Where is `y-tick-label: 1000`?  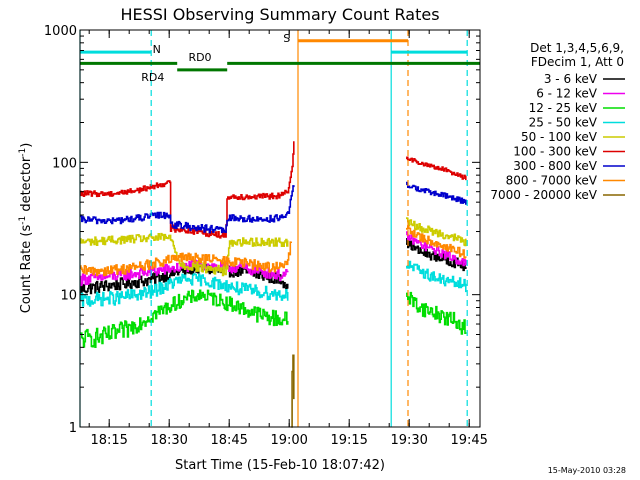 y-tick-label: 1000 is located at coordinates (60, 31).